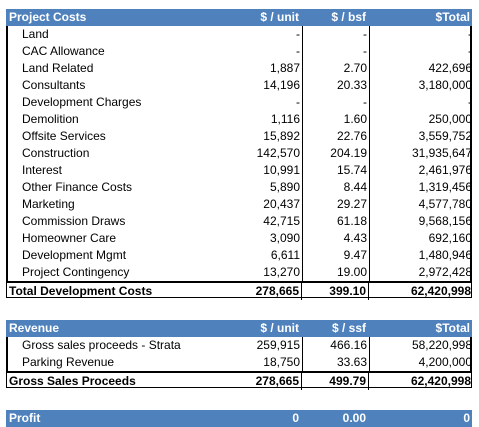 The width and height of the screenshot is (479, 427). Describe the element at coordinates (445, 136) in the screenshot. I see `row-total: 3,559,752` at that location.